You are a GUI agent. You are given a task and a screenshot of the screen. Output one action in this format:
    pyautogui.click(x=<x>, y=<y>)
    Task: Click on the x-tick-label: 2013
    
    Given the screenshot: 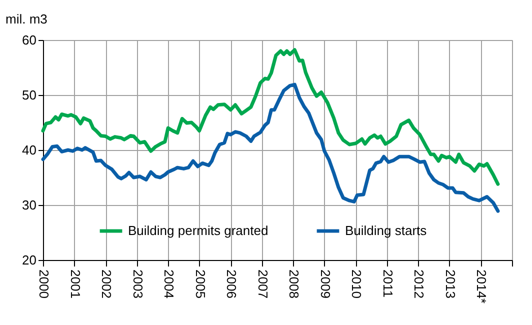 What is the action you would take?
    pyautogui.click(x=450, y=284)
    